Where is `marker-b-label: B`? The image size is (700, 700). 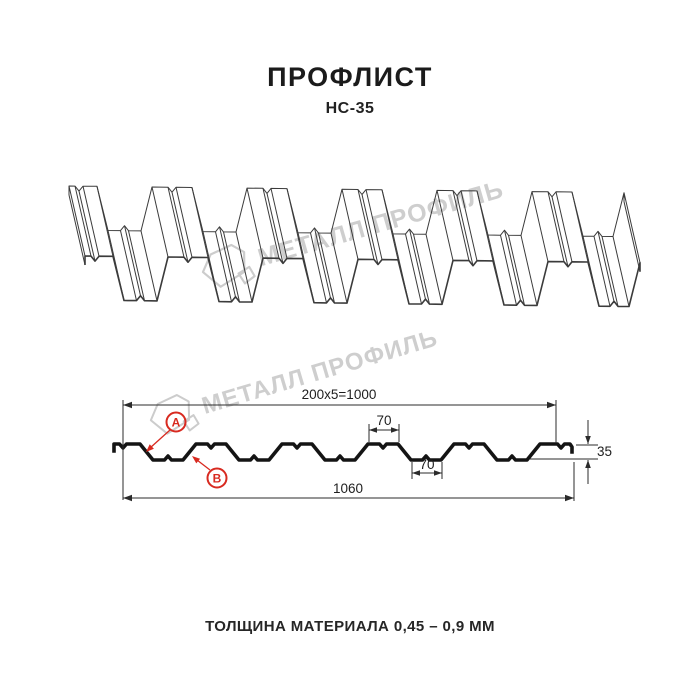
marker-b-label: B is located at coordinates (217, 479).